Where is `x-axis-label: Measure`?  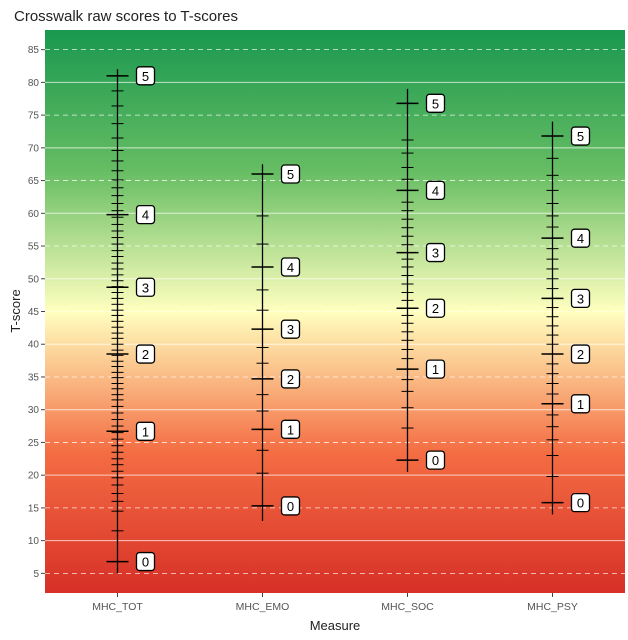 x-axis-label: Measure is located at coordinates (335, 625).